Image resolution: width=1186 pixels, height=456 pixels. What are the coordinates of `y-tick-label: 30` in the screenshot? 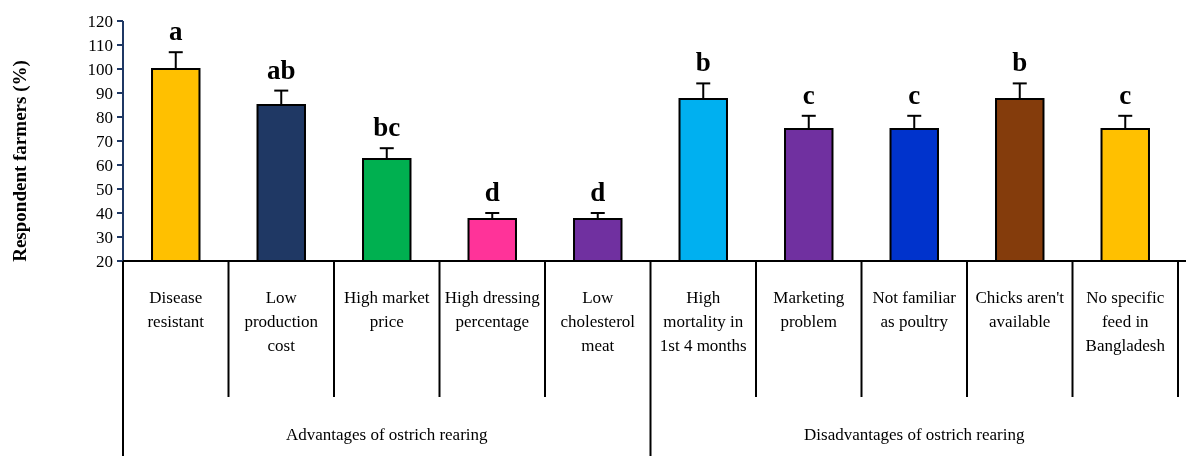 It's located at (104, 237).